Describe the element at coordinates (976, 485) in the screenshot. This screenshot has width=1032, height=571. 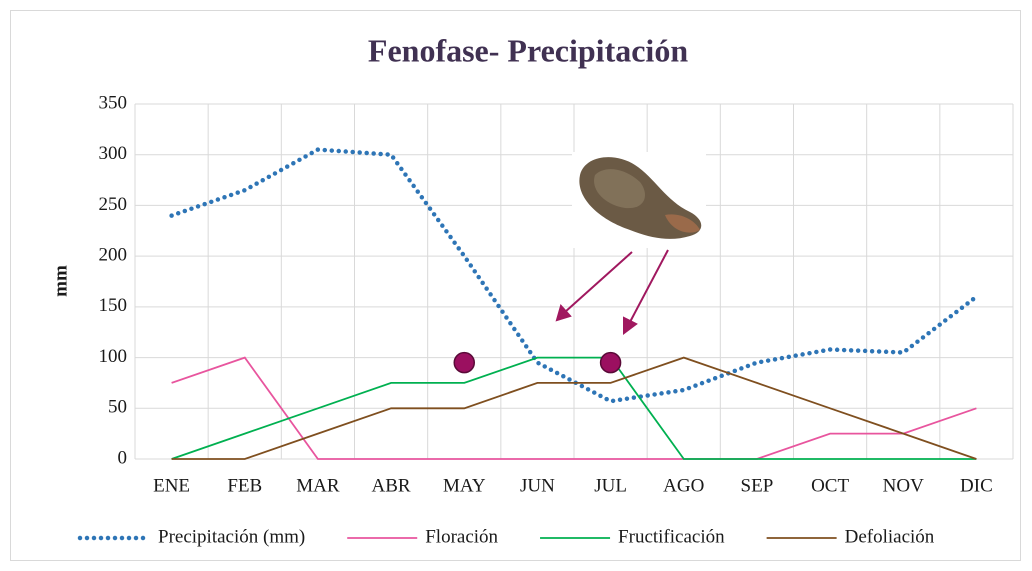
I see `x-tick-label: DIC` at that location.